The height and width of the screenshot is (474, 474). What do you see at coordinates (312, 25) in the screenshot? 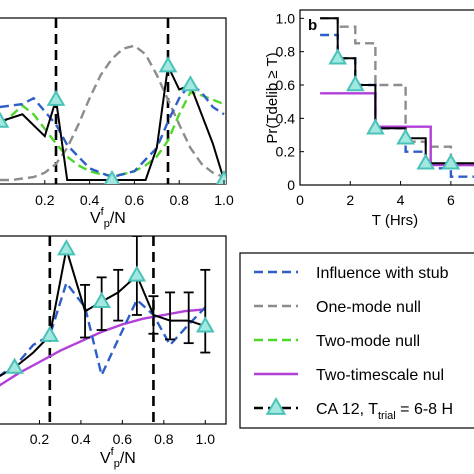
I see `panel-label-b: b` at bounding box center [312, 25].